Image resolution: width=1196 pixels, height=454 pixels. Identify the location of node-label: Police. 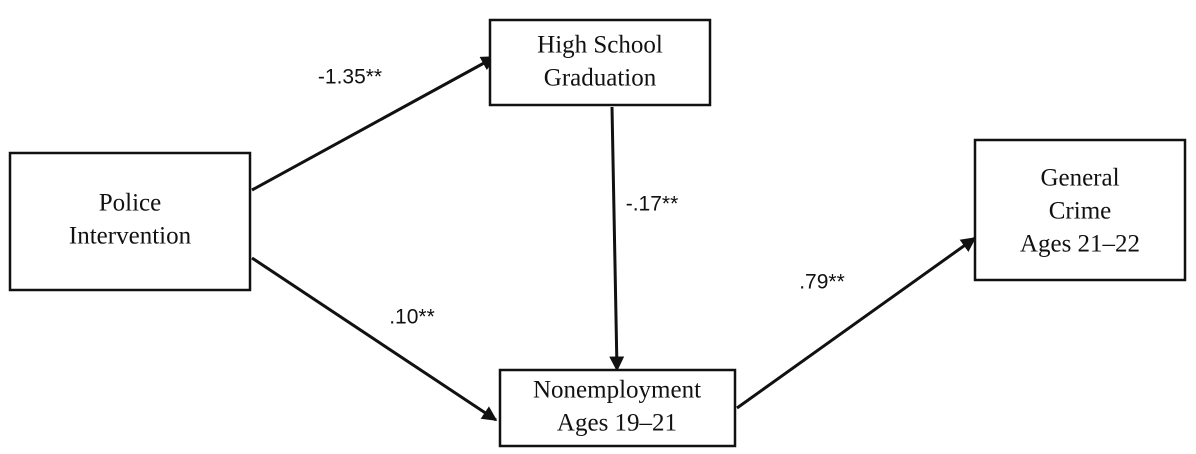
(130, 203).